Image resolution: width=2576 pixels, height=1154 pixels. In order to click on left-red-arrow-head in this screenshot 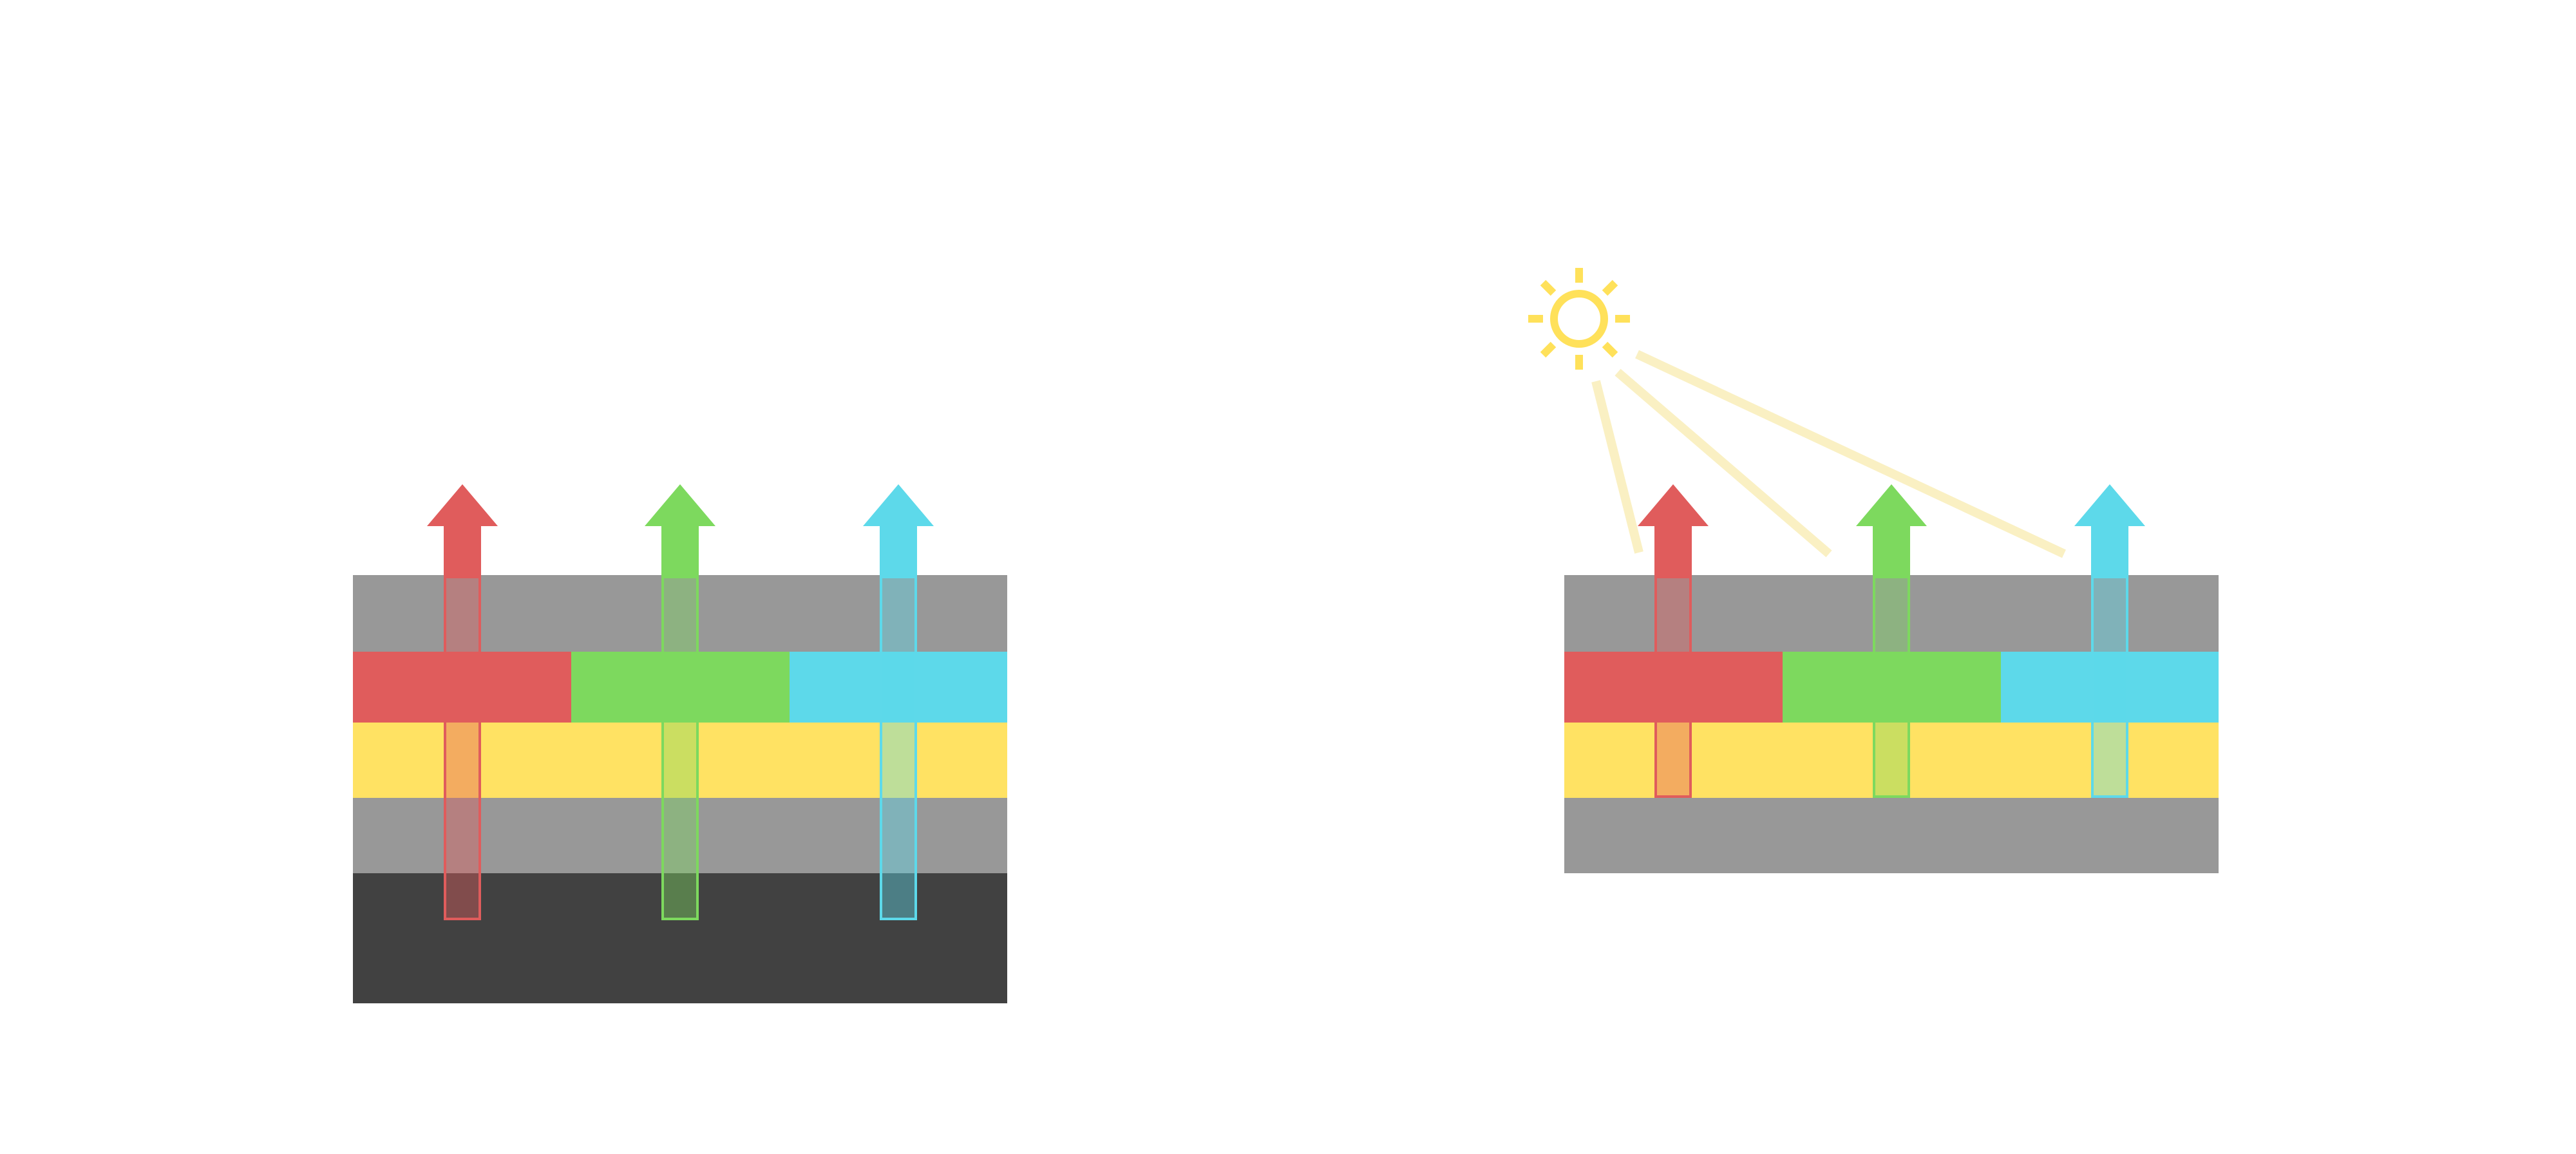, I will do `click(463, 531)`.